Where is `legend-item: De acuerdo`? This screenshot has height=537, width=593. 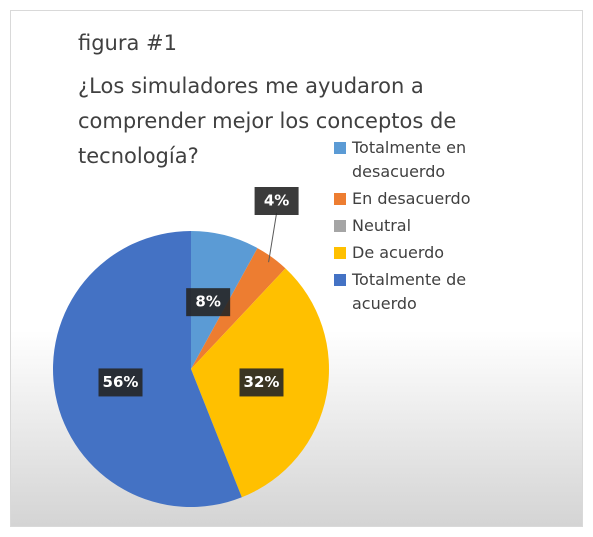
legend-item: De acuerdo is located at coordinates (429, 253).